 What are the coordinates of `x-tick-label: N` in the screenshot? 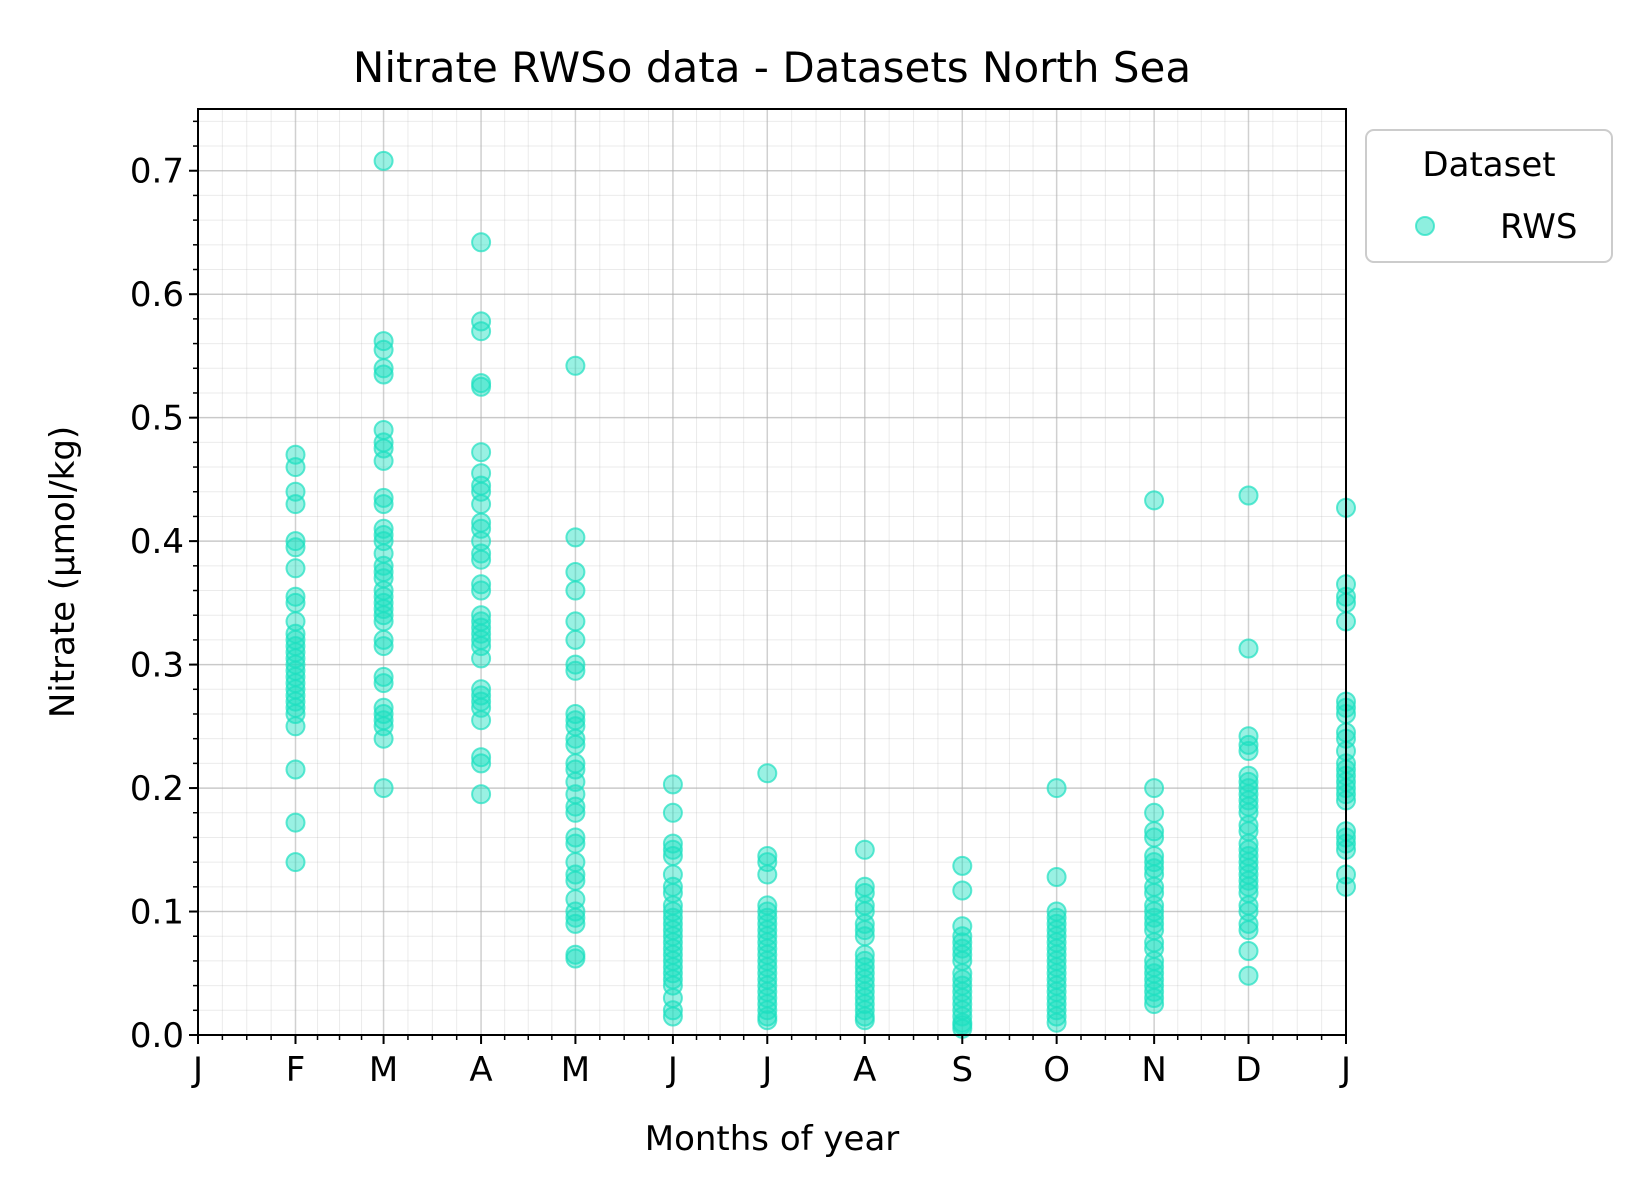 It's located at (1153, 1070).